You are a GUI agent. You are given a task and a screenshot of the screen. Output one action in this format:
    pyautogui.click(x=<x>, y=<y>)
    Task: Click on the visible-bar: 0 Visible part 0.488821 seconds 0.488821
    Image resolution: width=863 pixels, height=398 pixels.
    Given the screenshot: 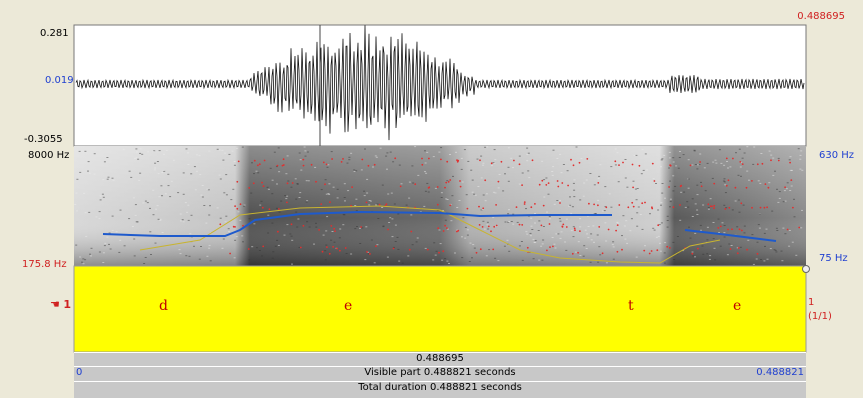 What is the action you would take?
    pyautogui.click(x=440, y=373)
    